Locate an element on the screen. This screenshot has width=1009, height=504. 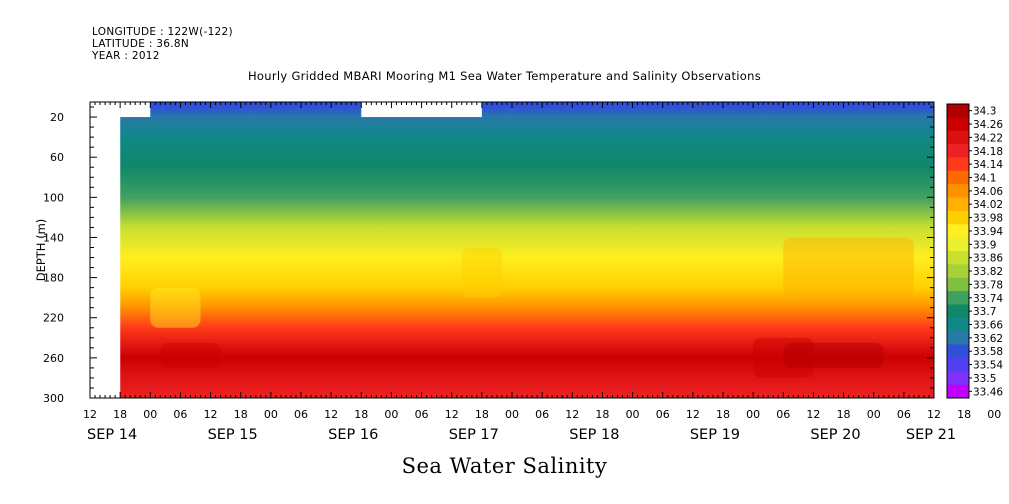
colorbar-label: 33.46 is located at coordinates (988, 392).